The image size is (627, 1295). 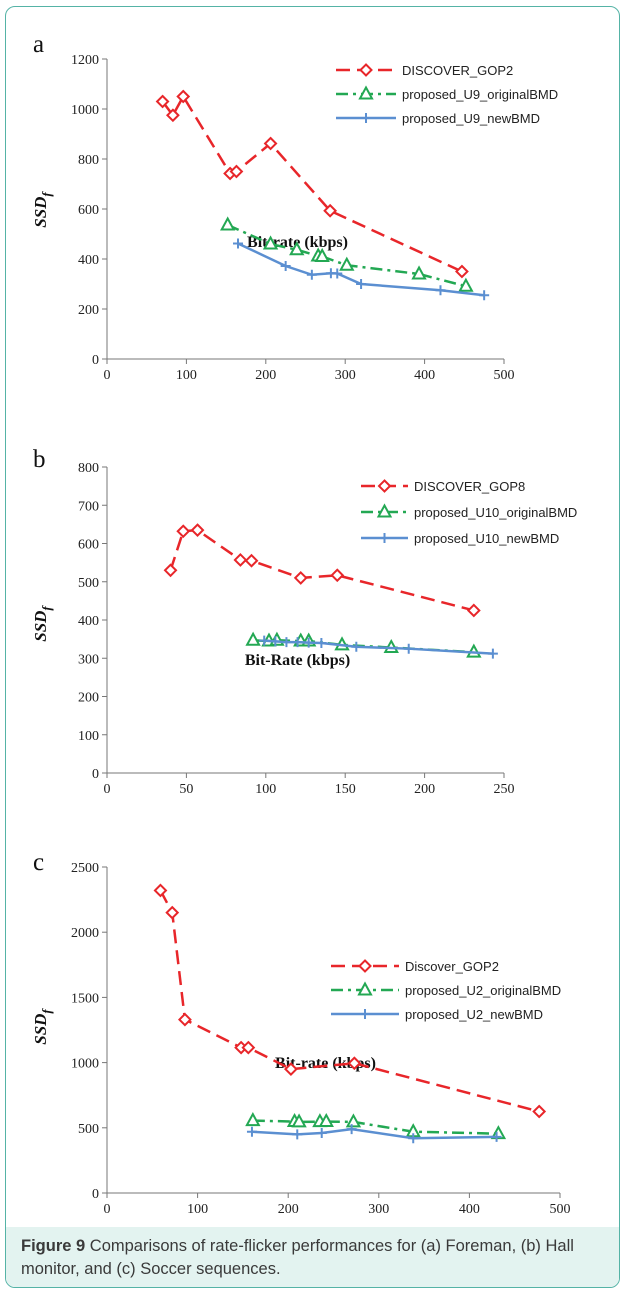 What do you see at coordinates (186, 789) in the screenshot?
I see `x-tick-label: 50` at bounding box center [186, 789].